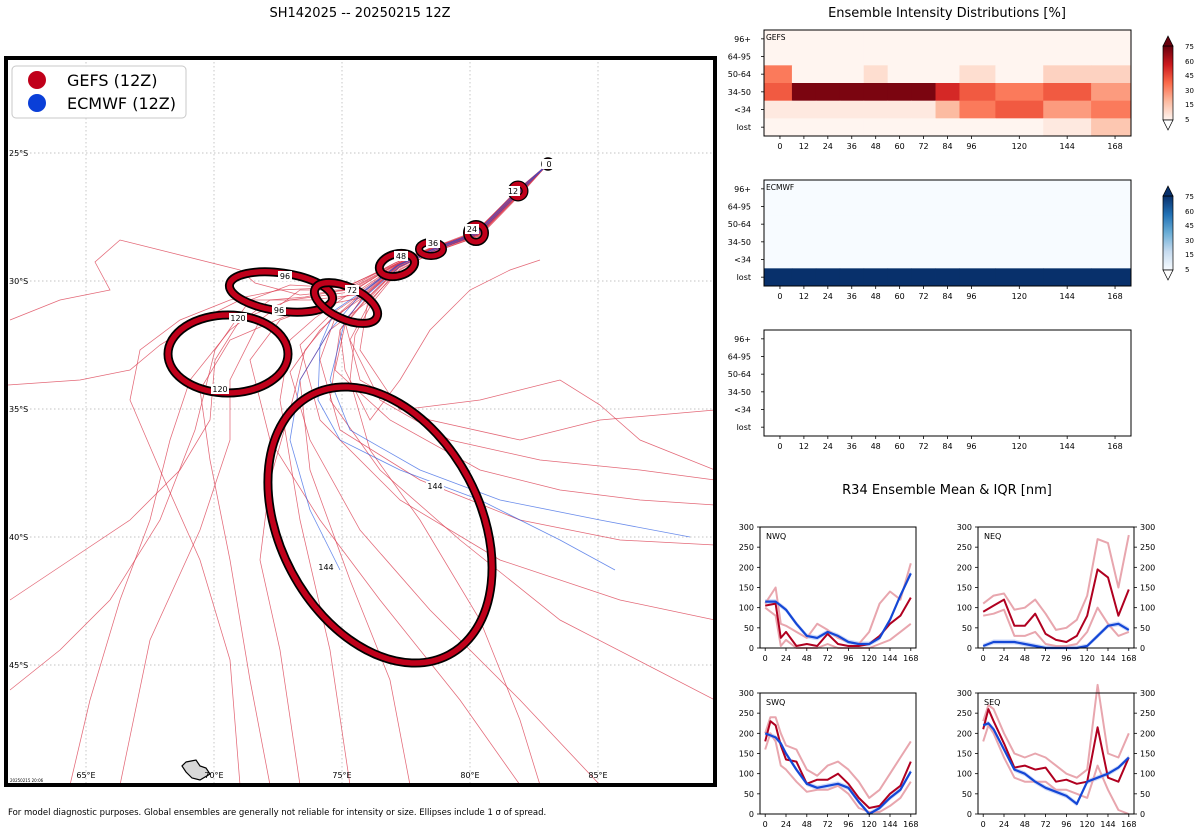  Describe the element at coordinates (434, 486) in the screenshot. I see `svg-text: 144` at that location.